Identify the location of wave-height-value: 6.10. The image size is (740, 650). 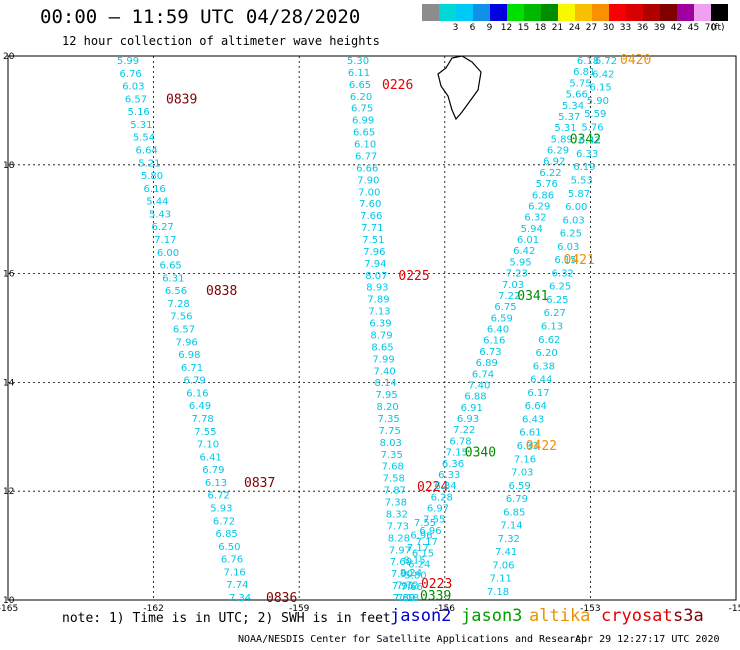
(365, 145).